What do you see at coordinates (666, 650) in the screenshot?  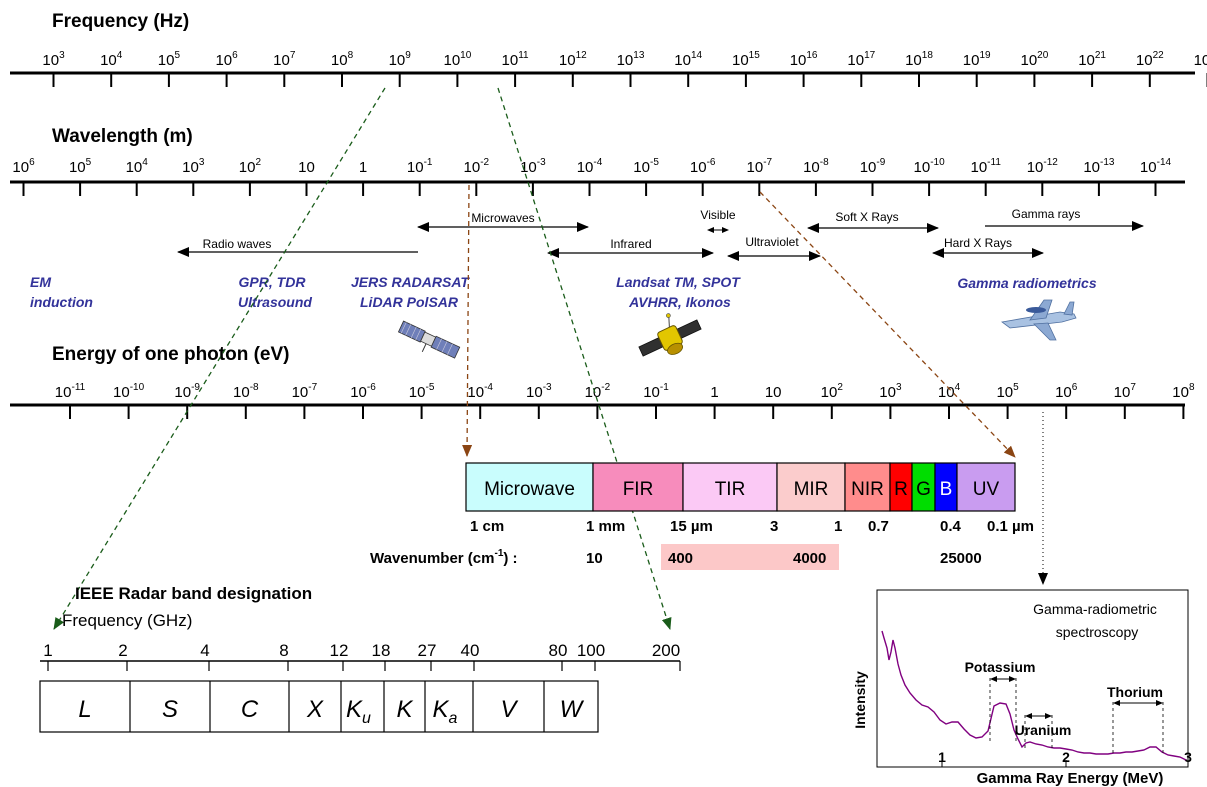 I see `radar-tick-label: 200` at bounding box center [666, 650].